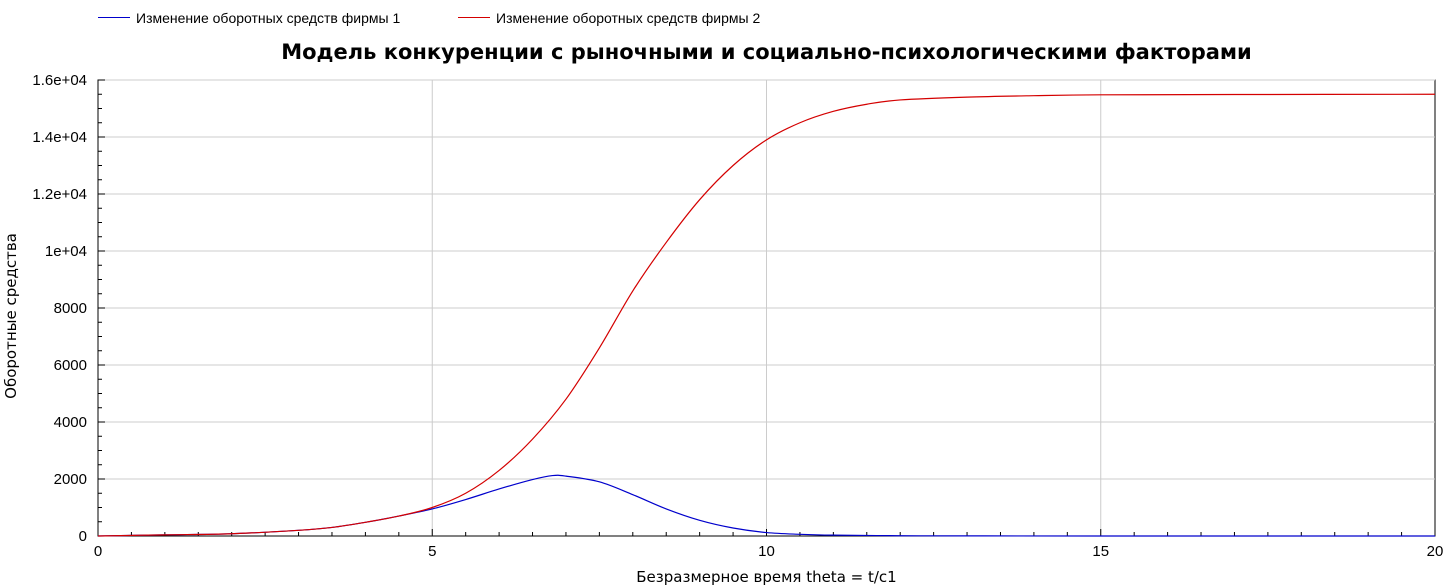  What do you see at coordinates (59, 194) in the screenshot?
I see `y-tick-label: 1.2e+04` at bounding box center [59, 194].